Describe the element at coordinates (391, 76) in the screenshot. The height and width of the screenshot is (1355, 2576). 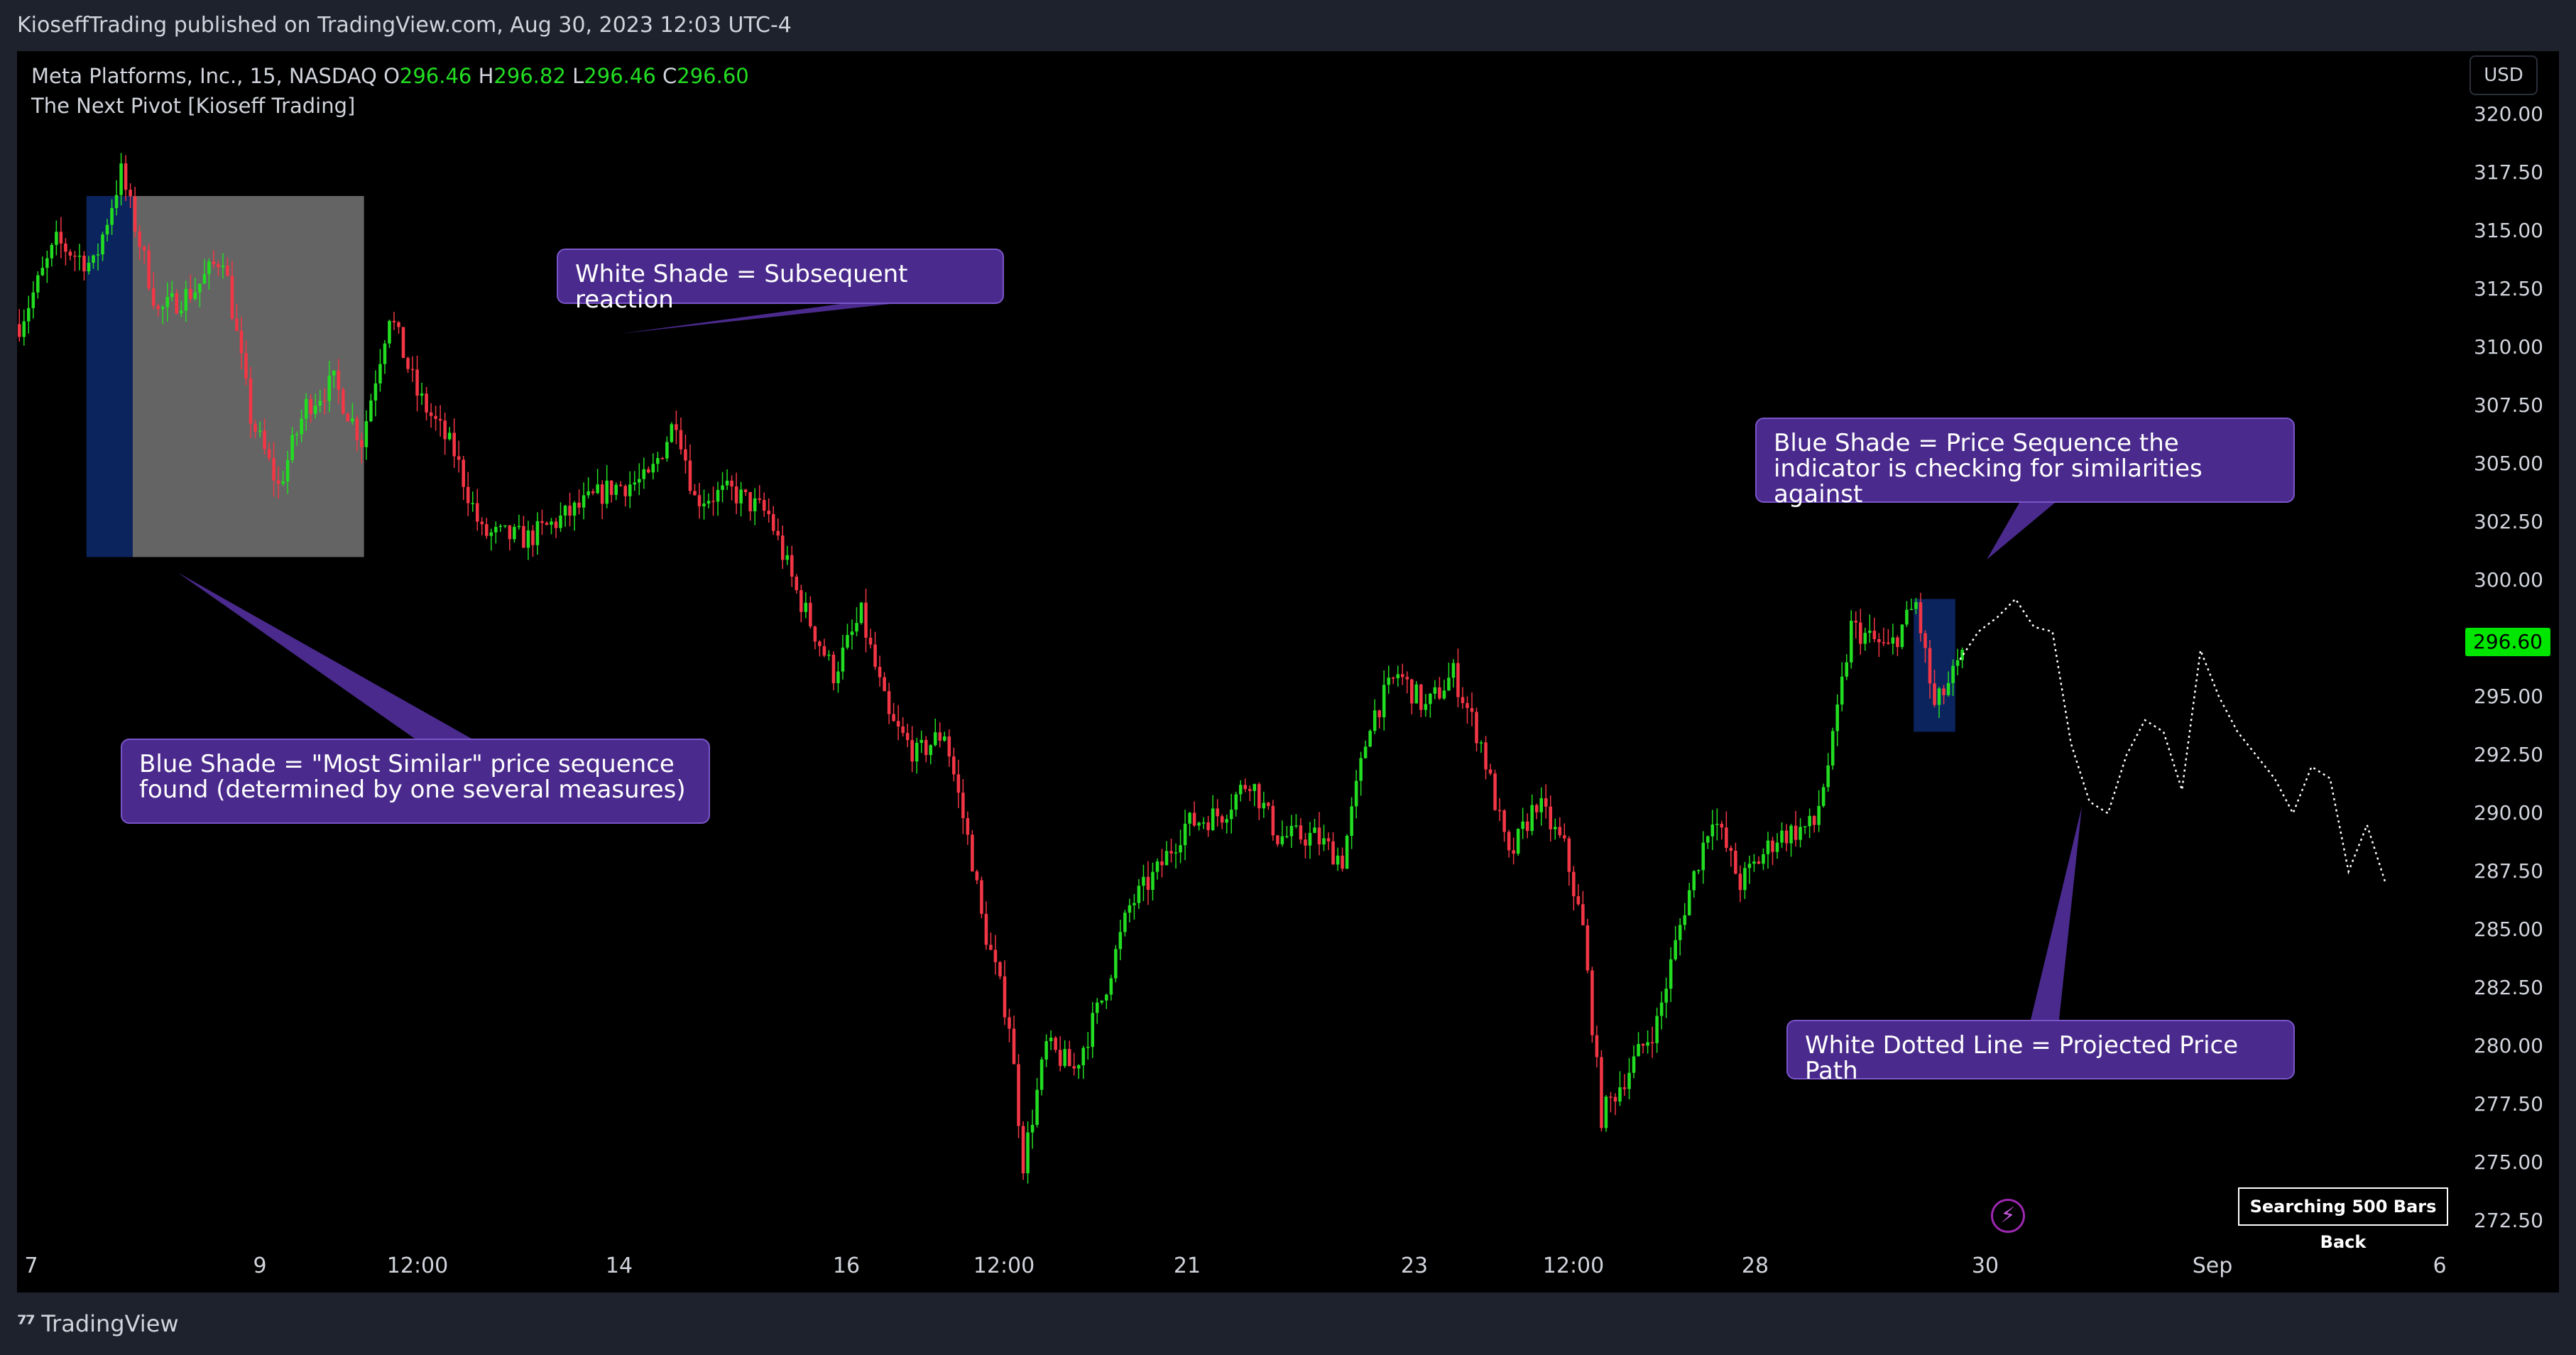
I see `open-label: O` at that location.